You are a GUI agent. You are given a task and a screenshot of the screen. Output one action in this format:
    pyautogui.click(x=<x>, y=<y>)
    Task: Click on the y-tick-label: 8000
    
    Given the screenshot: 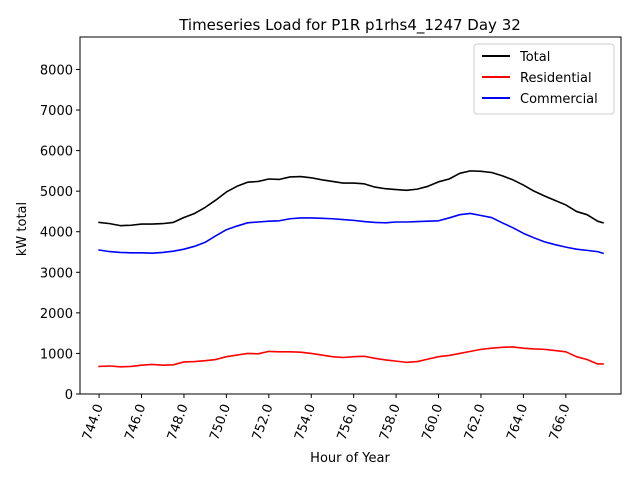 What is the action you would take?
    pyautogui.click(x=56, y=70)
    